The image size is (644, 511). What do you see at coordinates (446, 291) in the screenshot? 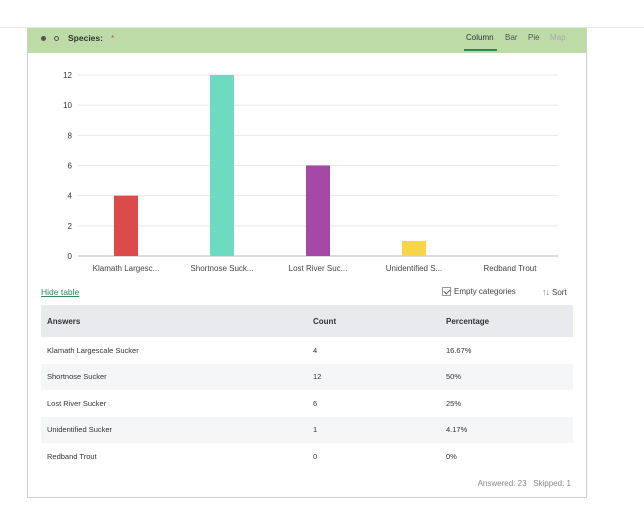
I see `checkbox-checked-icon` at bounding box center [446, 291].